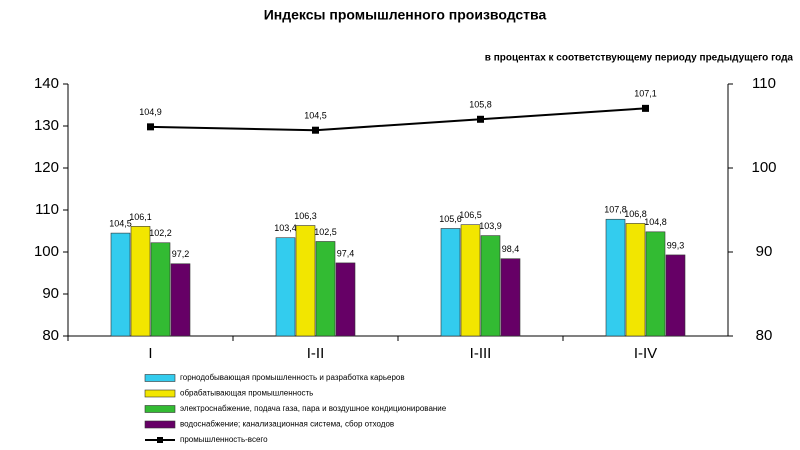 The image size is (800, 450). I want to click on y2-tick-label: 80, so click(764, 335).